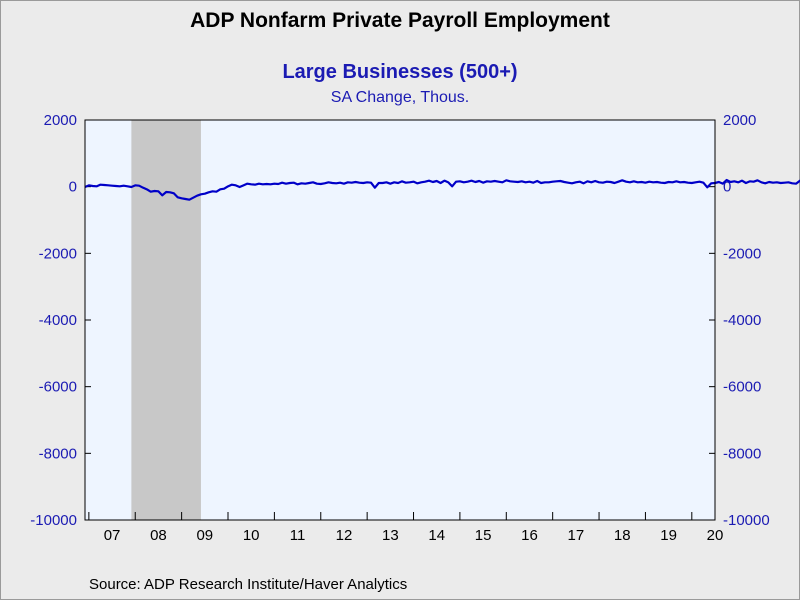 Image resolution: width=800 pixels, height=600 pixels. Describe the element at coordinates (727, 187) in the screenshot. I see `y-tick-label-right: 0` at that location.